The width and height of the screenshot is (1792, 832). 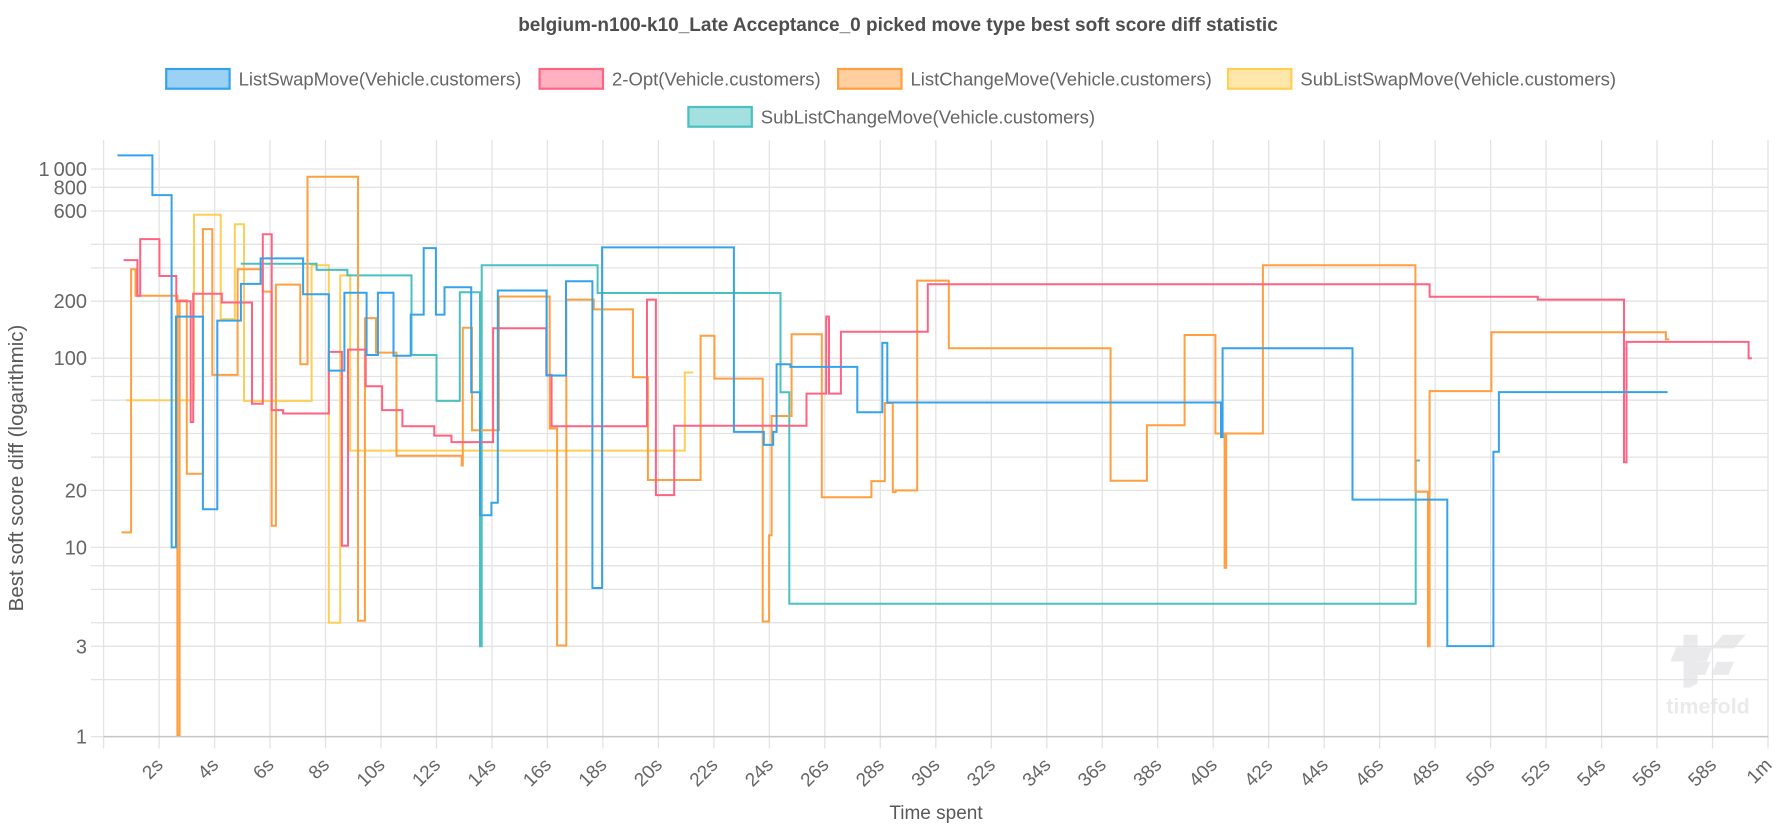 What do you see at coordinates (1458, 79) in the screenshot?
I see `svg-text:SubListSwapMove(Vehicle.custom: SubListSwapMove(Vehicle.customers)` at bounding box center [1458, 79].